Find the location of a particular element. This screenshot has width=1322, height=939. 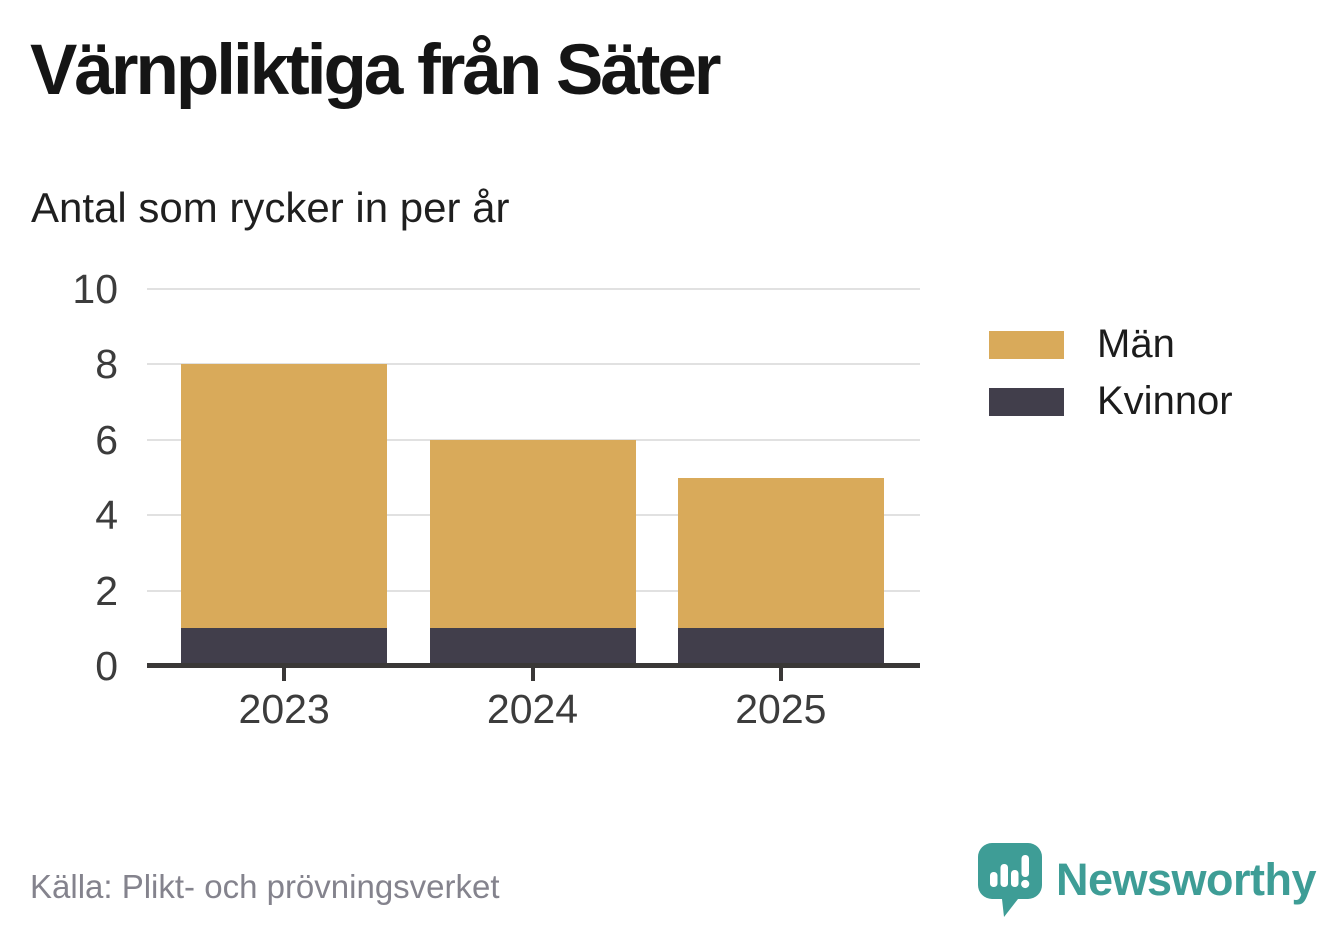

legend-label-women: Kvinnor is located at coordinates (1165, 401).